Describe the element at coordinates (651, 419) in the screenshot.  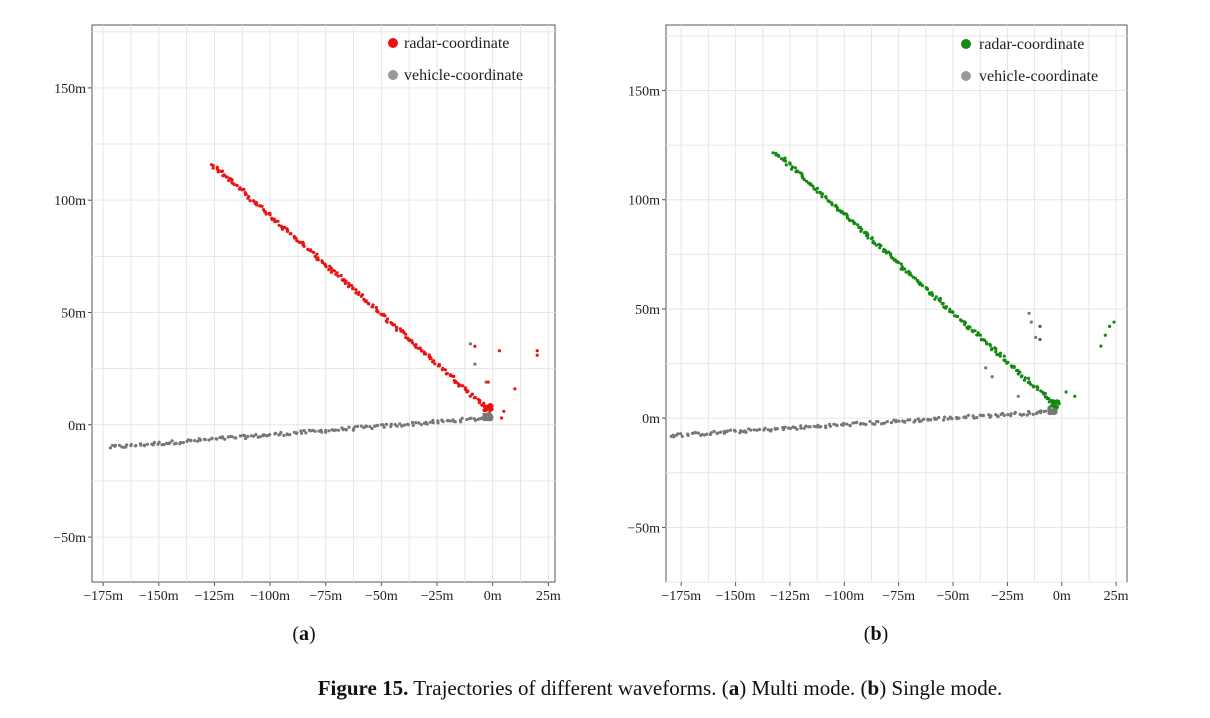
I see `y-tick-label: 0m` at that location.